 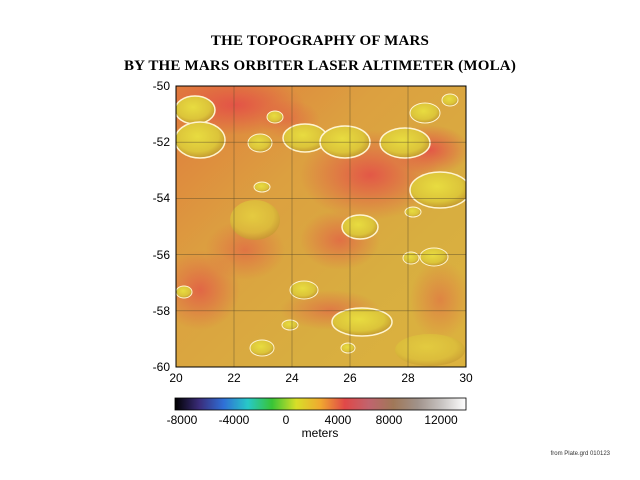 What do you see at coordinates (182, 420) in the screenshot?
I see `colorbar-tick-label: -8000` at bounding box center [182, 420].